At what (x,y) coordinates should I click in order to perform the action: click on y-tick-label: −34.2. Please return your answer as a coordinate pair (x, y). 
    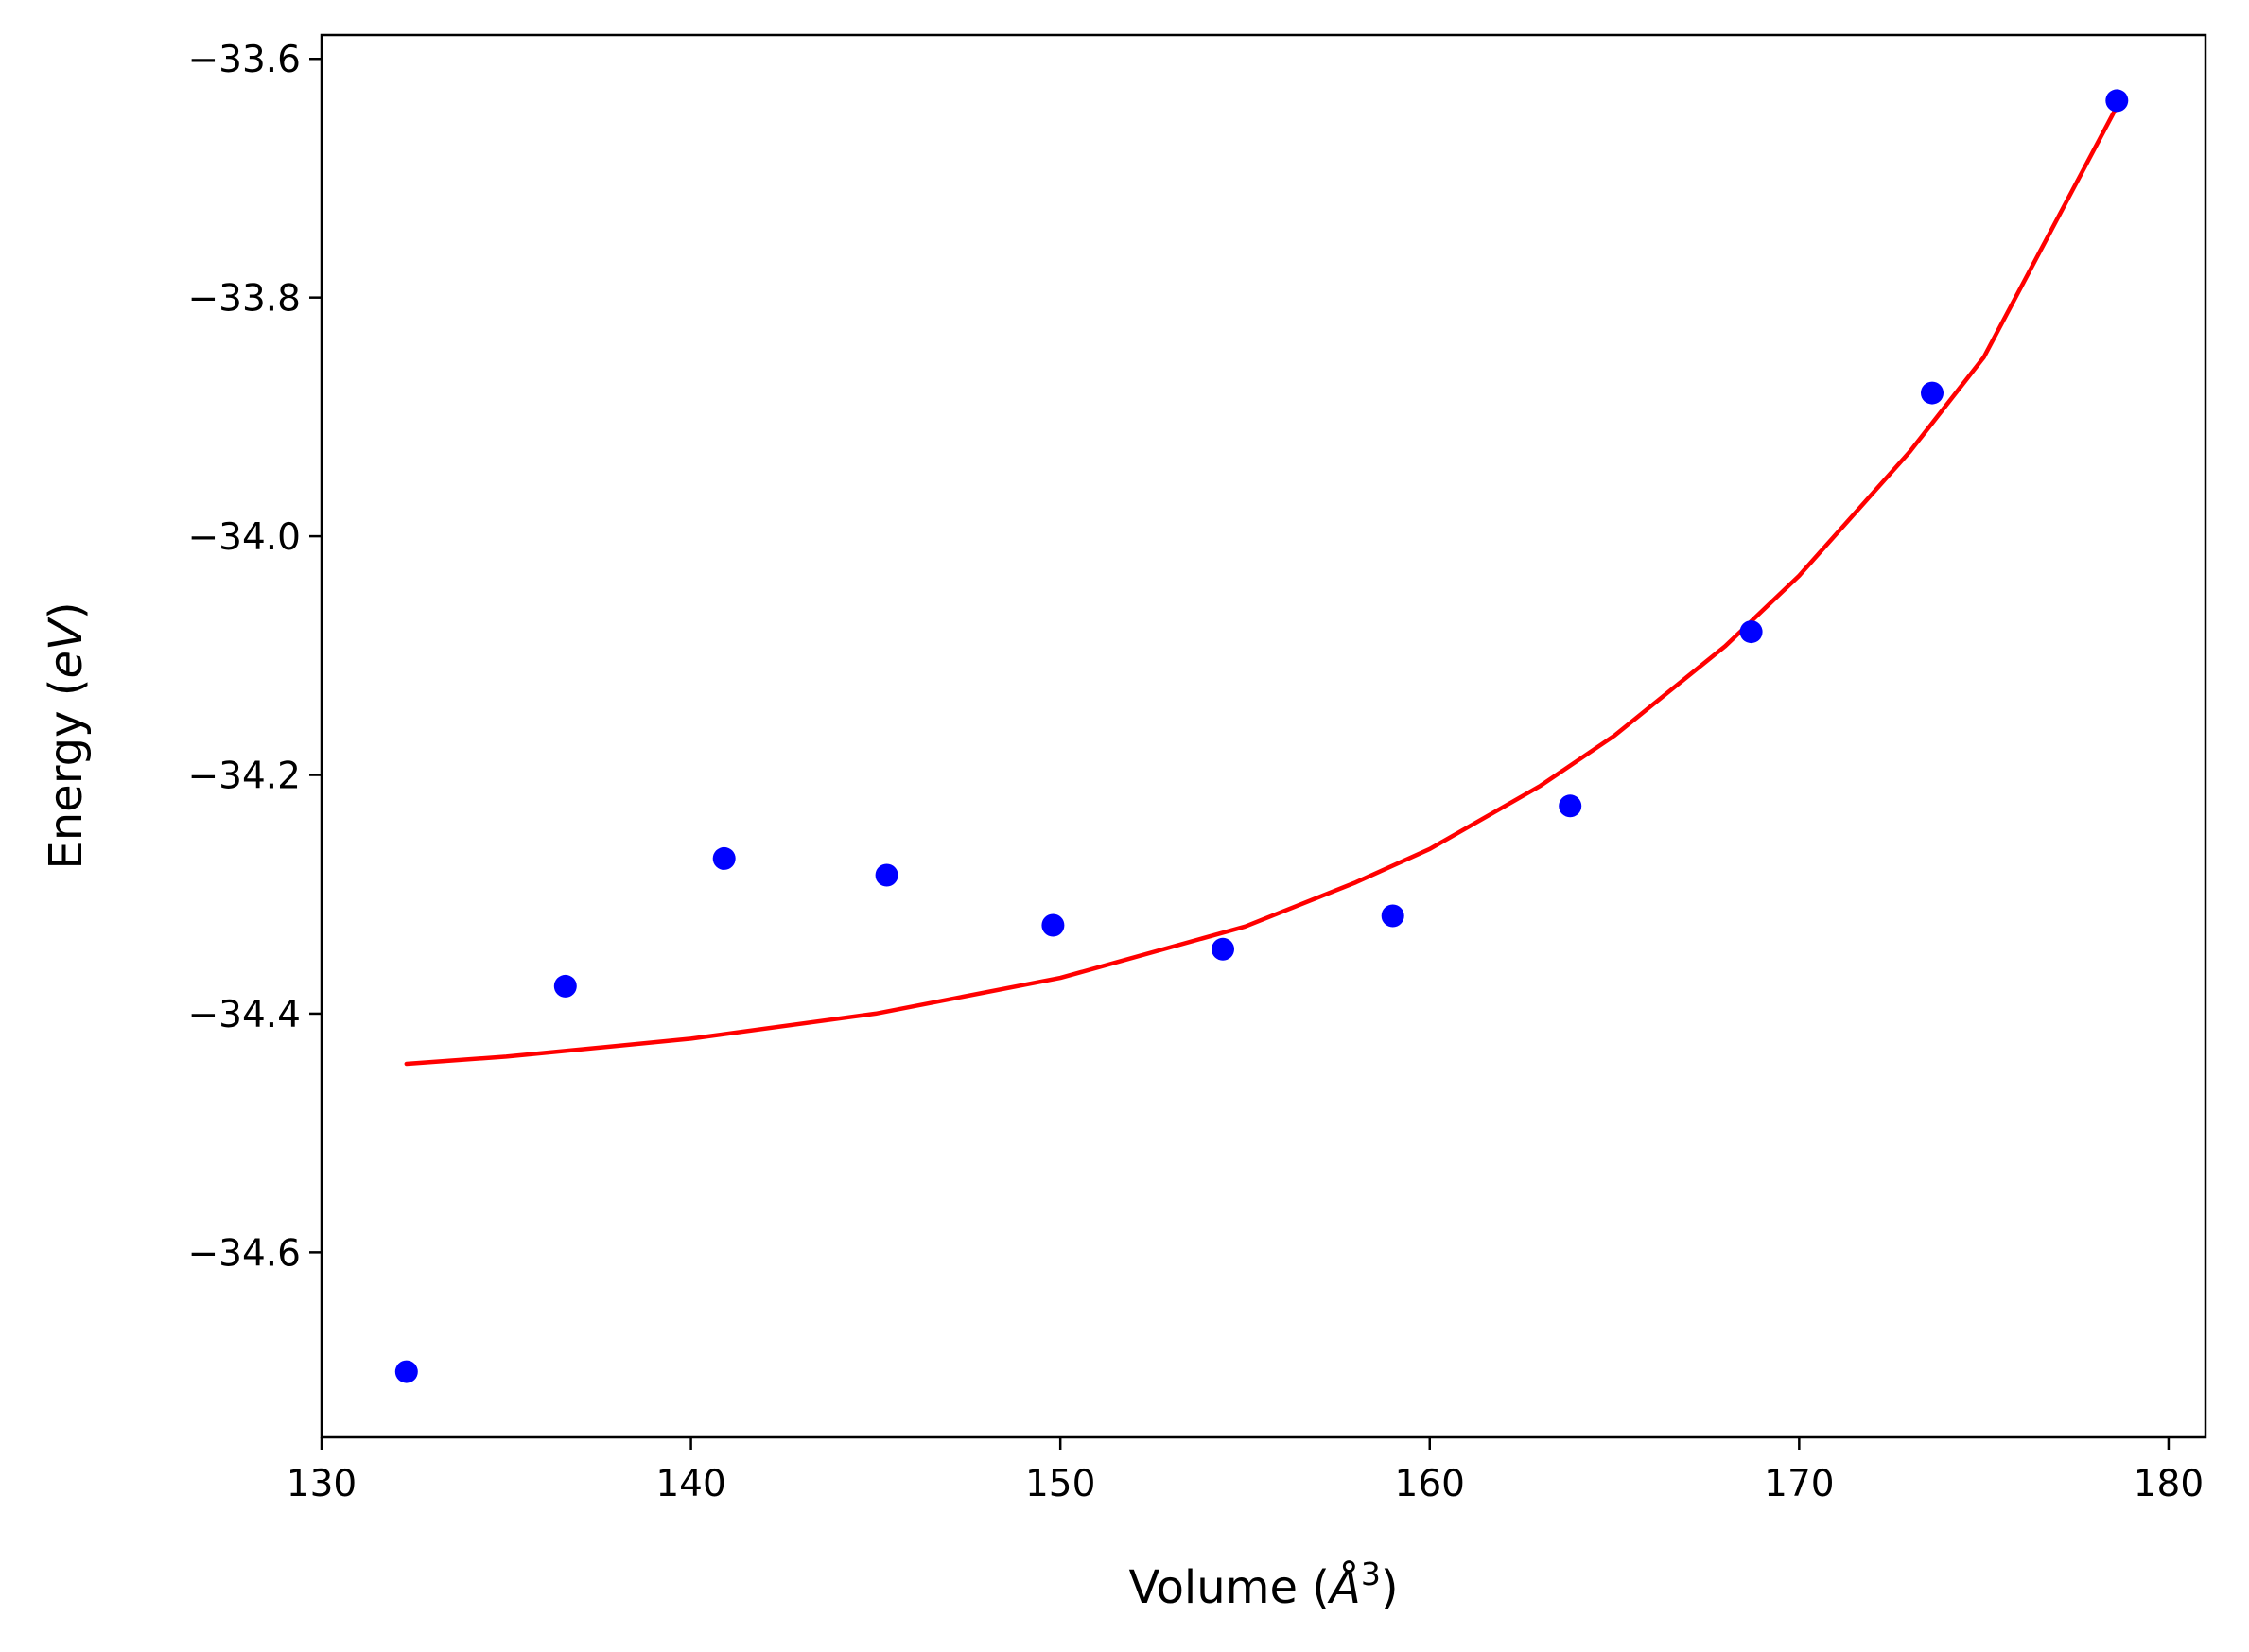
    Looking at the image, I should click on (244, 777).